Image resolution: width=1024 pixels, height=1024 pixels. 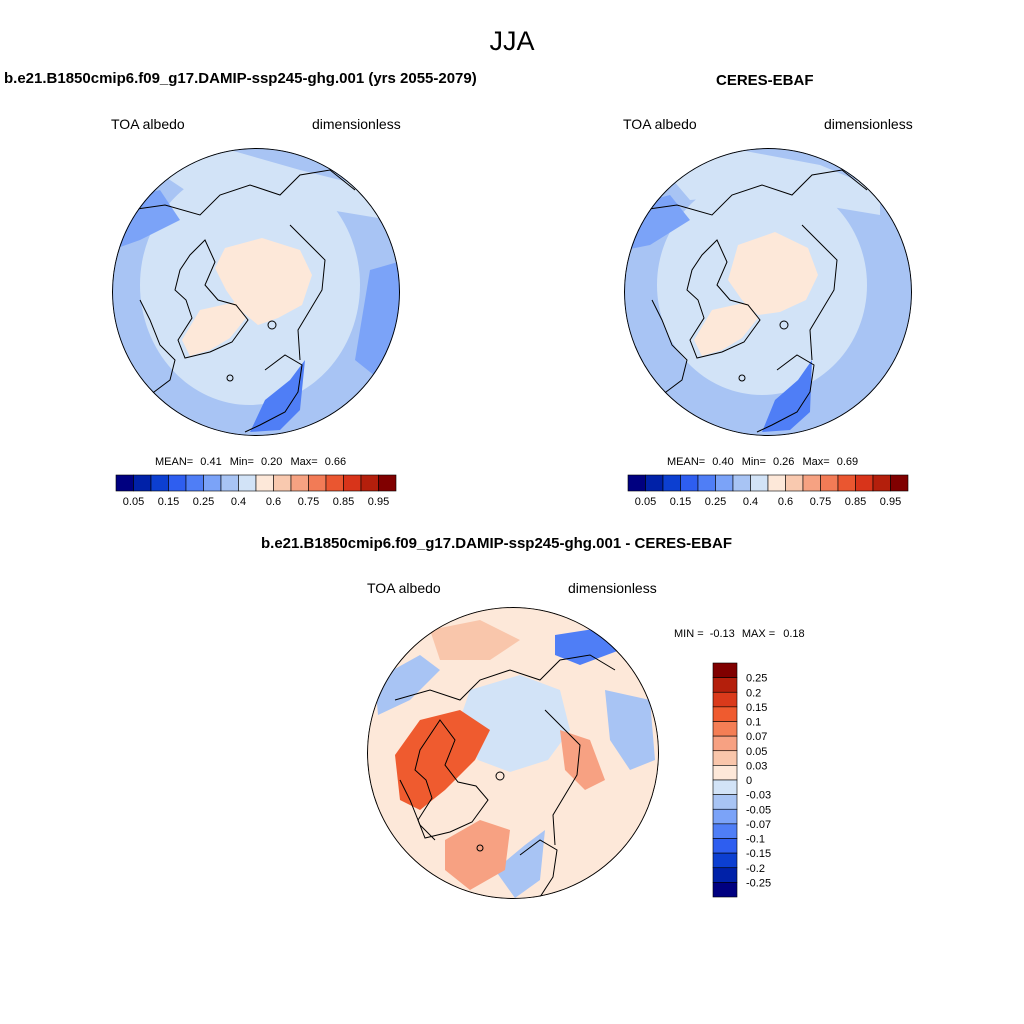 I want to click on diff-units-label: dimensionless, so click(x=612, y=588).